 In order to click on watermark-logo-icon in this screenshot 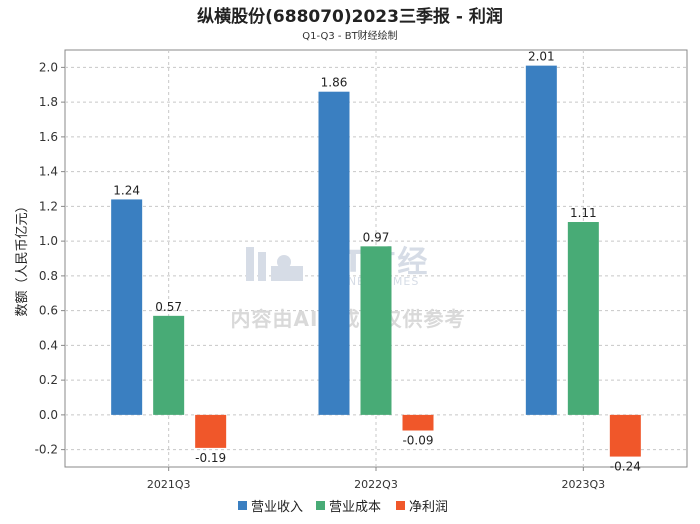, I will do `click(274, 264)`.